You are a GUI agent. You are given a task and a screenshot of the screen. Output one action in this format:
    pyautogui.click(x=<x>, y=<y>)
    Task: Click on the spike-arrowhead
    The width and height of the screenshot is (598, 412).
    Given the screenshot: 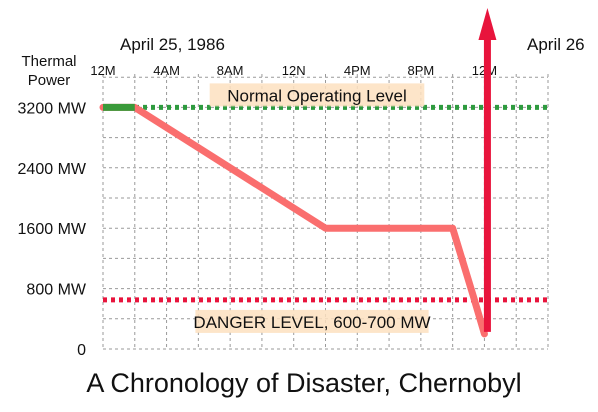 What is the action you would take?
    pyautogui.click(x=487, y=24)
    